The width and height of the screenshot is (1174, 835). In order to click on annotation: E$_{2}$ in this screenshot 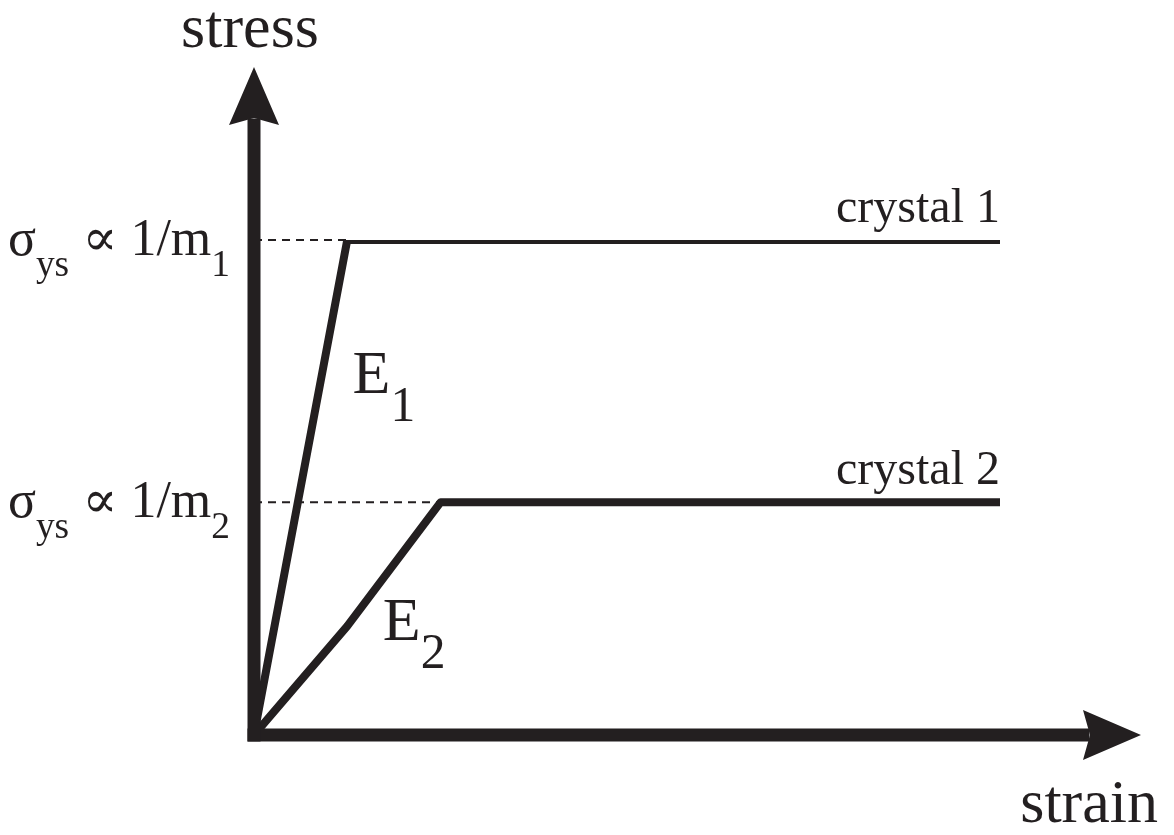, I will do `click(414, 632)`.